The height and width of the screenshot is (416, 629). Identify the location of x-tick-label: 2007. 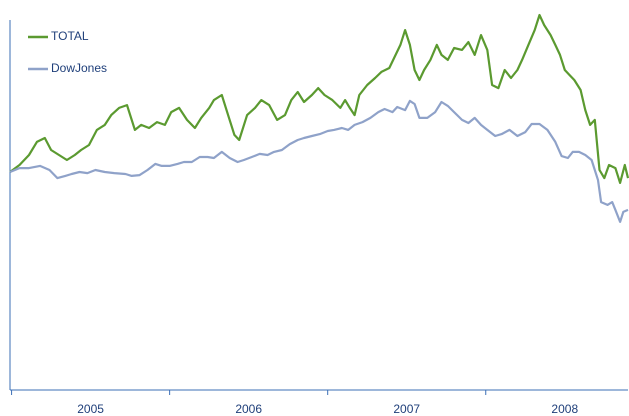
(406, 409).